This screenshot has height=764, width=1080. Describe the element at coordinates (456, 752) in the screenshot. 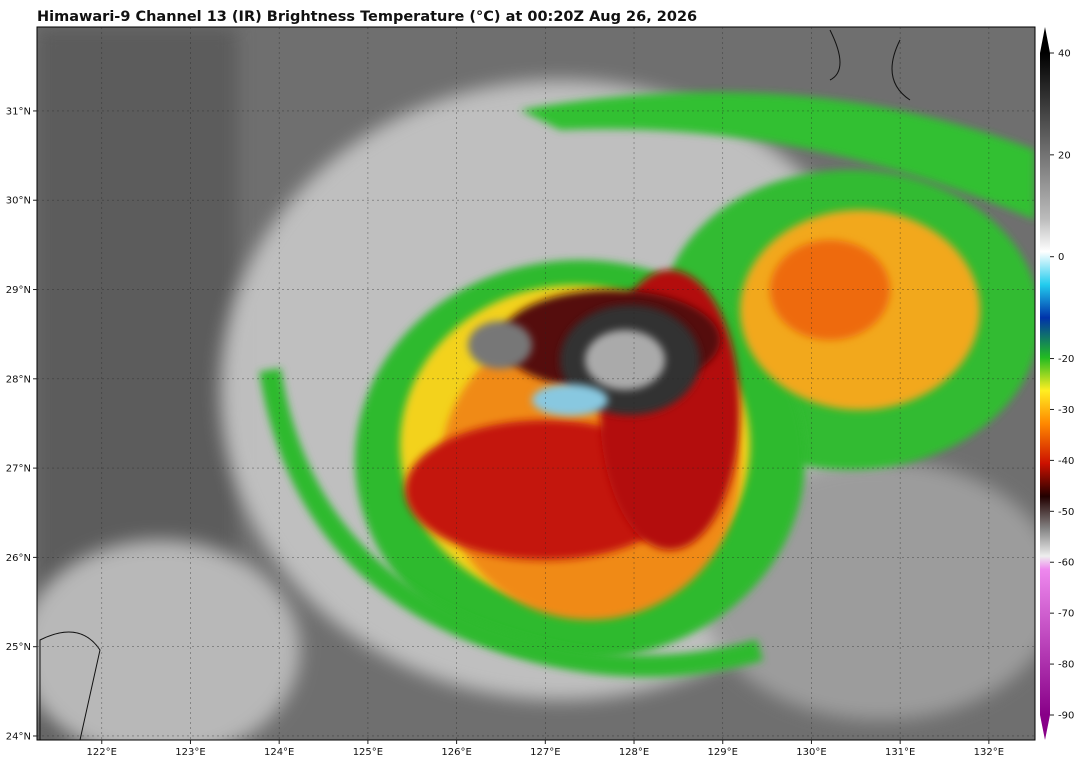

I see `x-tick-label: 126°E` at that location.